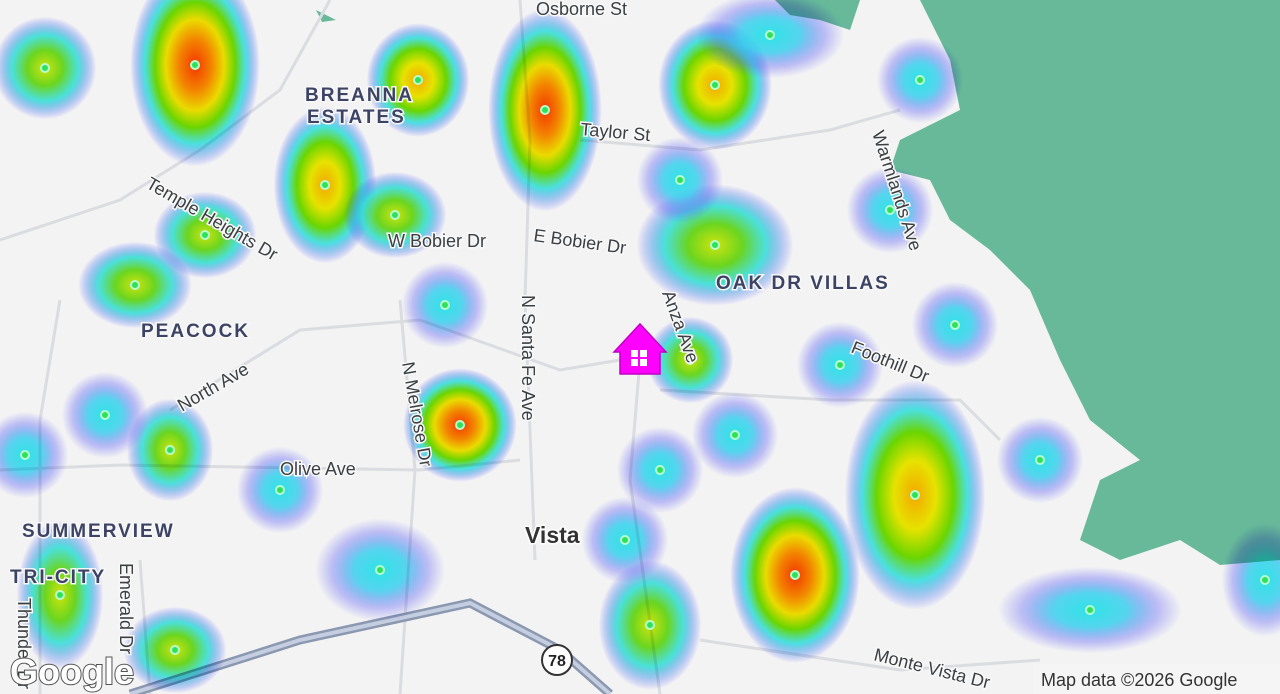 Image resolution: width=1280 pixels, height=694 pixels. What do you see at coordinates (98, 531) in the screenshot?
I see `neighborhood-label: SUMMERVIEW` at bounding box center [98, 531].